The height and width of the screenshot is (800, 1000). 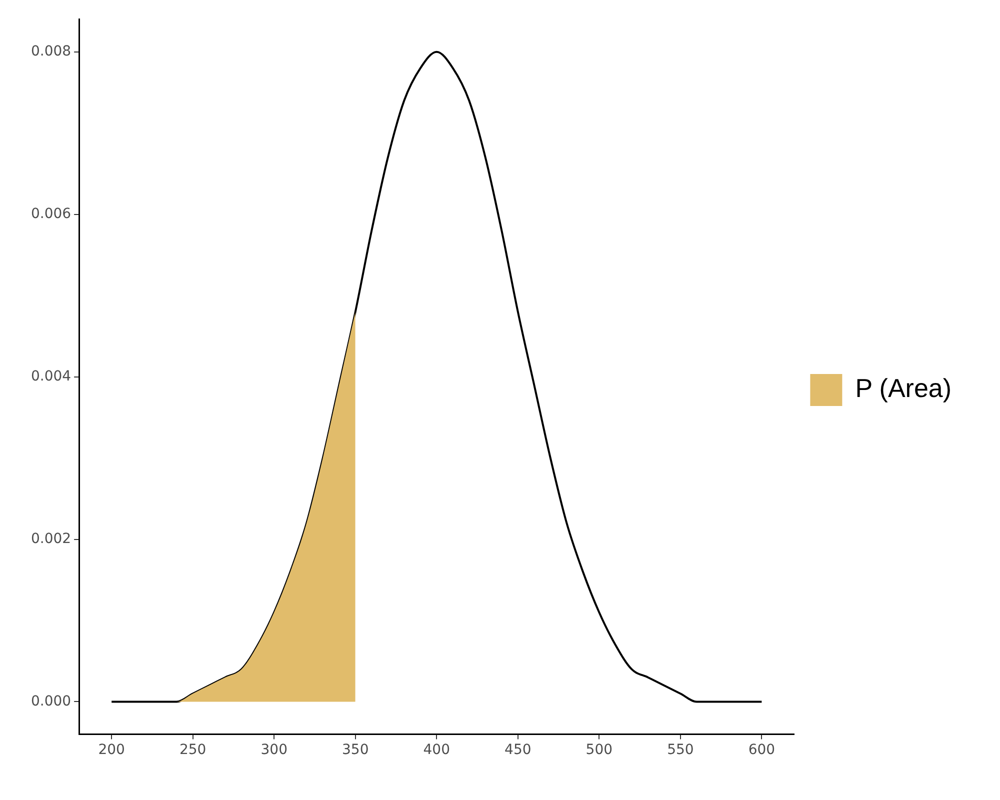 I want to click on x-tick-label: 350, so click(x=355, y=750).